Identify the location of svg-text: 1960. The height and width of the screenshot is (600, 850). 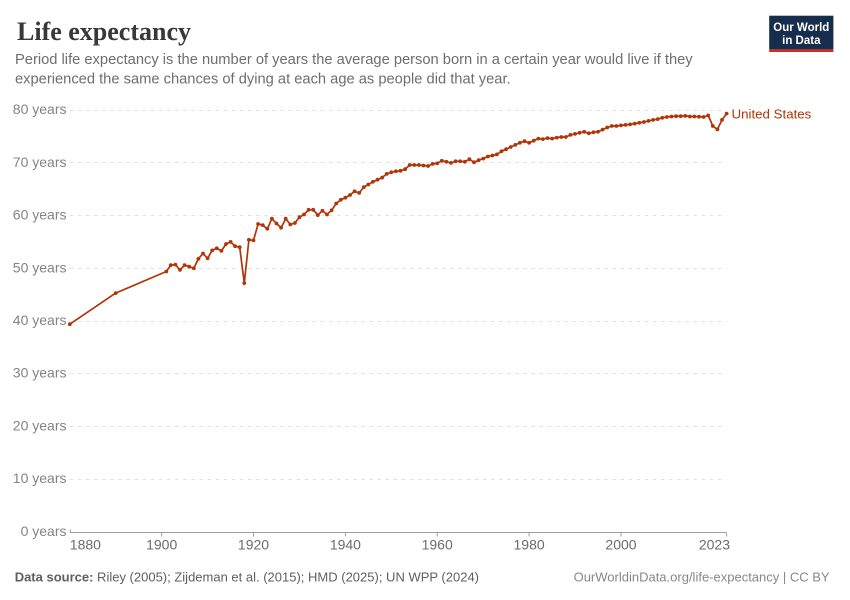
(437, 545).